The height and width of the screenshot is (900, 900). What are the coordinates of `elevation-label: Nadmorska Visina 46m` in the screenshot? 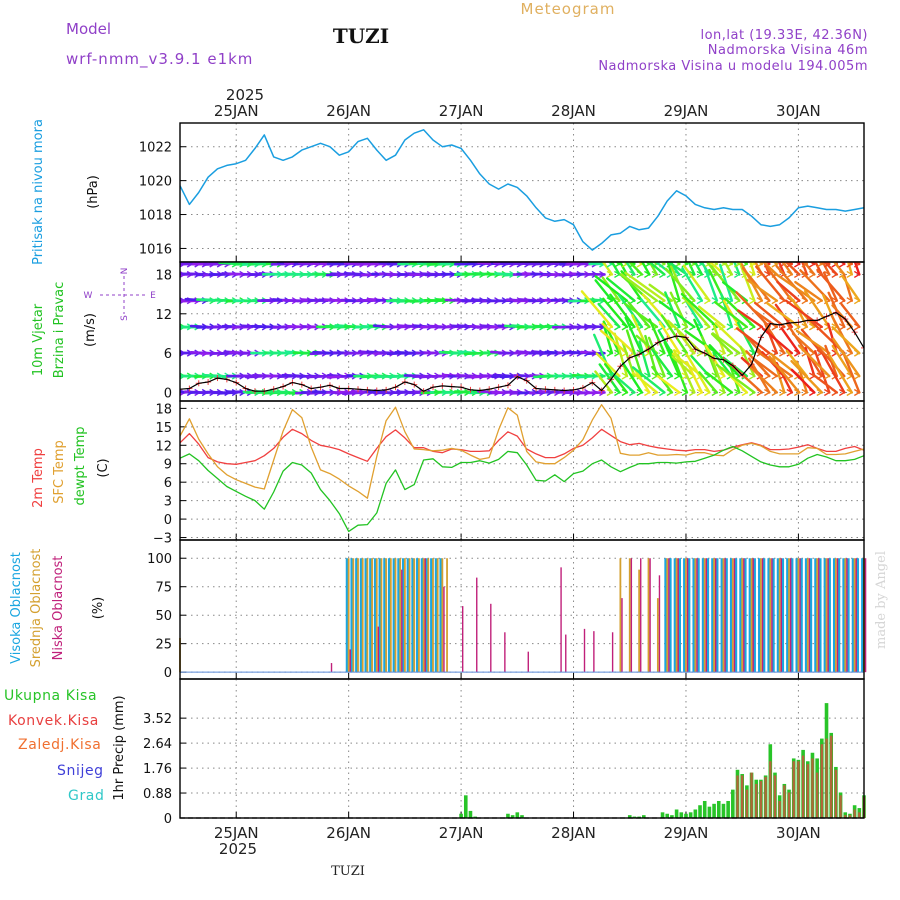 It's located at (788, 50).